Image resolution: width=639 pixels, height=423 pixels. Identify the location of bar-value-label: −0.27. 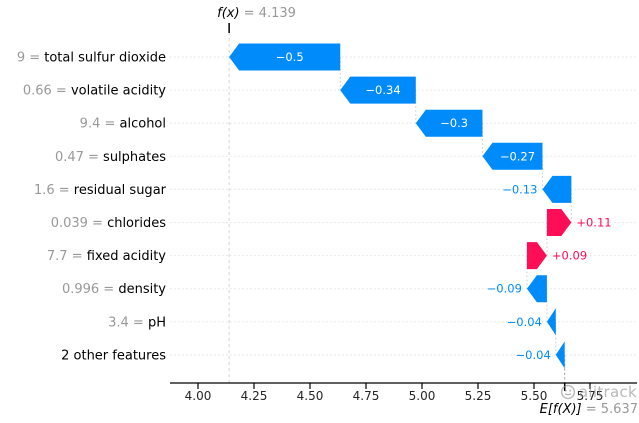
(517, 156).